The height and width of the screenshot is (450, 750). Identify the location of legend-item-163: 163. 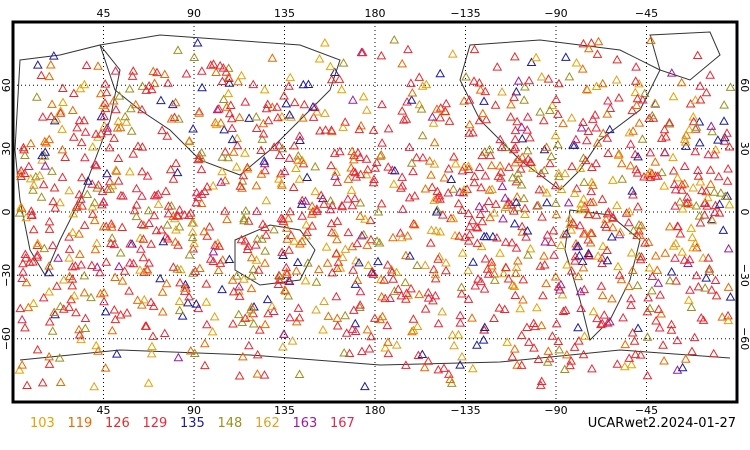
(305, 423).